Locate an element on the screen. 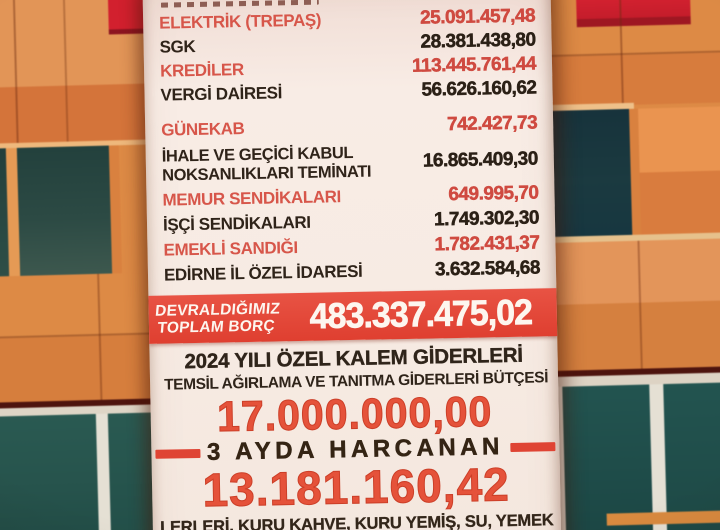  debt-label: SGK is located at coordinates (177, 46).